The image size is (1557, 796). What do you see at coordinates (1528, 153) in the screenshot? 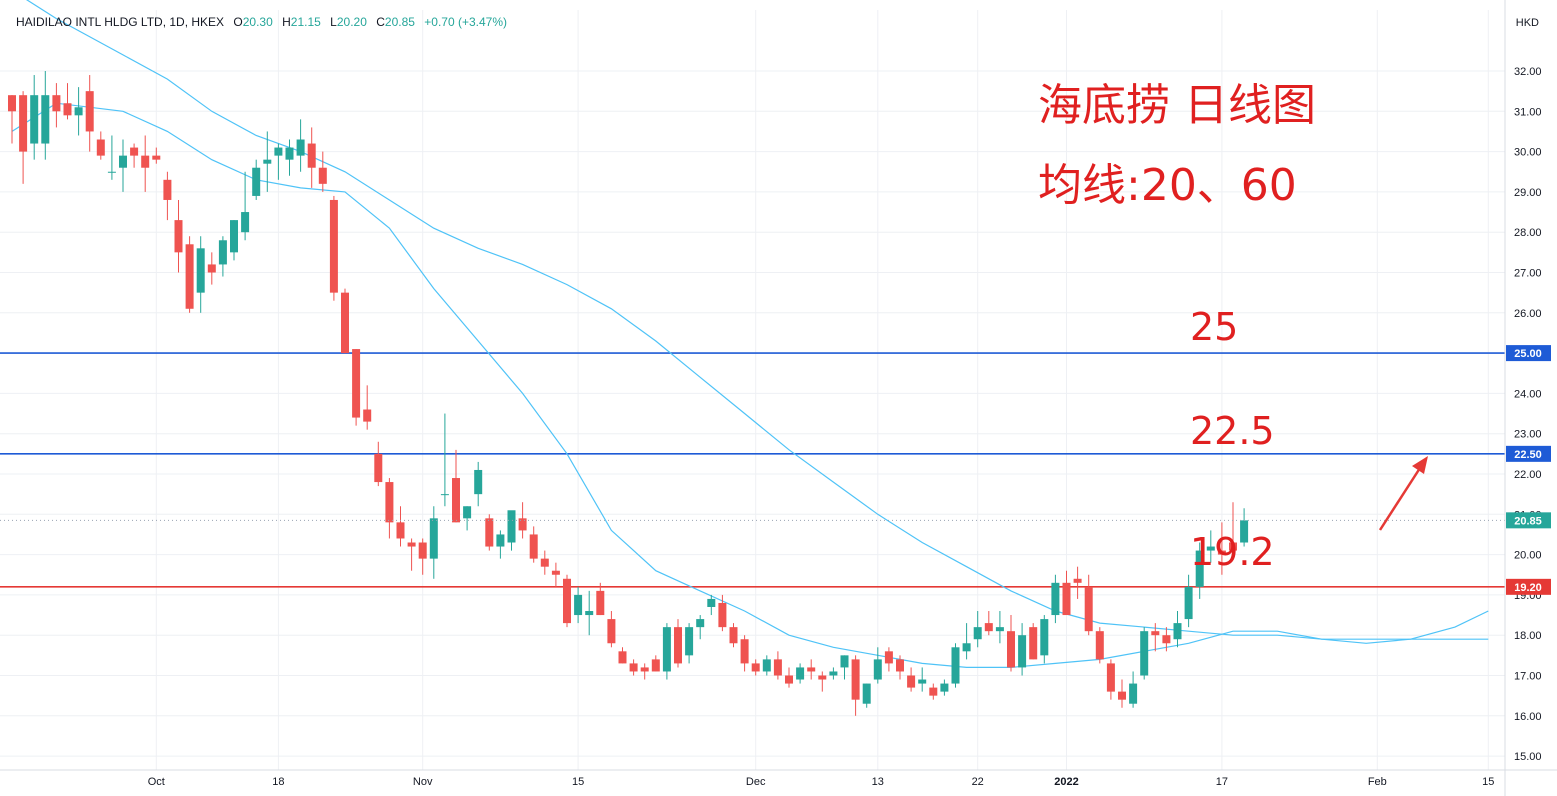
I see `y-tick-label: 30.00` at bounding box center [1528, 153].